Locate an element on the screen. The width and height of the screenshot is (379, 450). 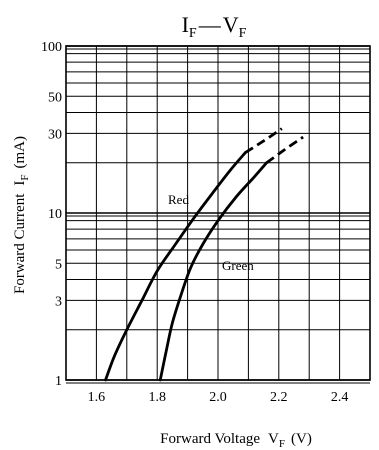
series-line-green-dashed is located at coordinates (284, 149).